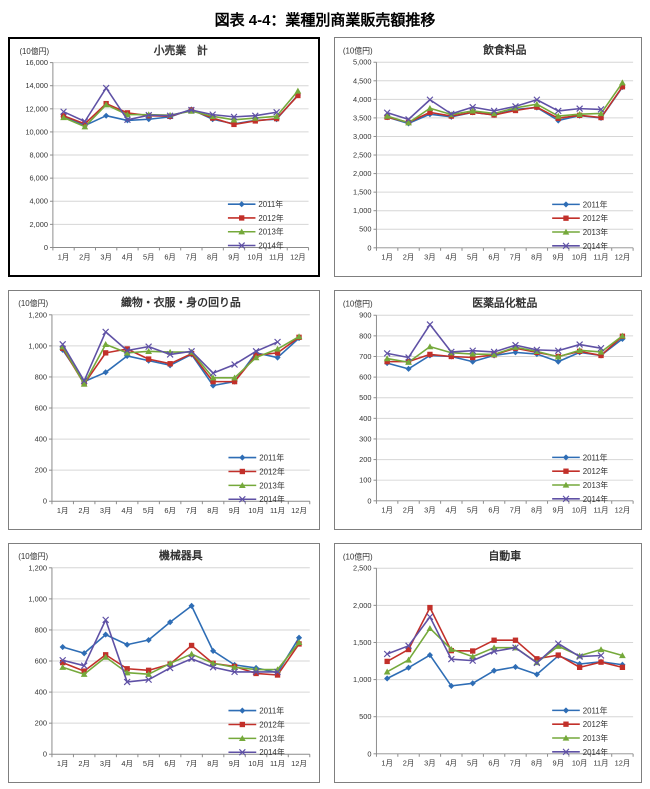 The height and width of the screenshot is (789, 650). Describe the element at coordinates (36, 108) in the screenshot. I see `y-tick-label: 12,000` at that location.